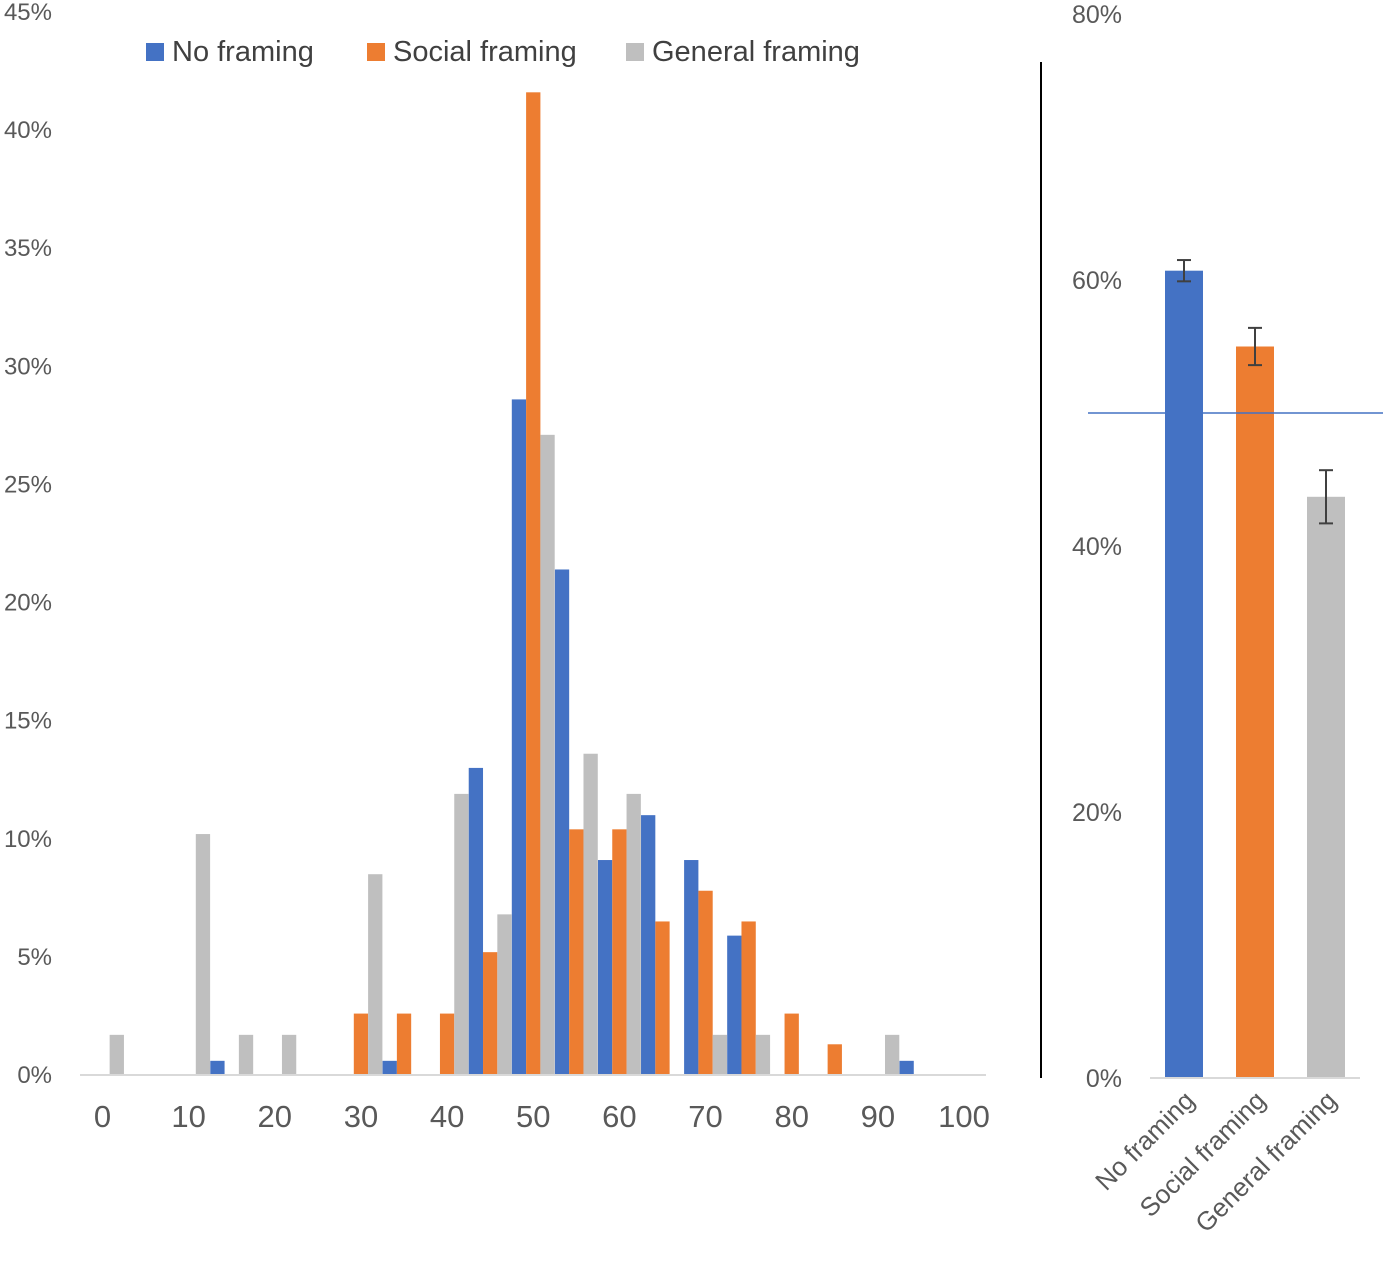 This screenshot has height=1270, width=1383. What do you see at coordinates (275, 1116) in the screenshot?
I see `x-tick-label: 20` at bounding box center [275, 1116].